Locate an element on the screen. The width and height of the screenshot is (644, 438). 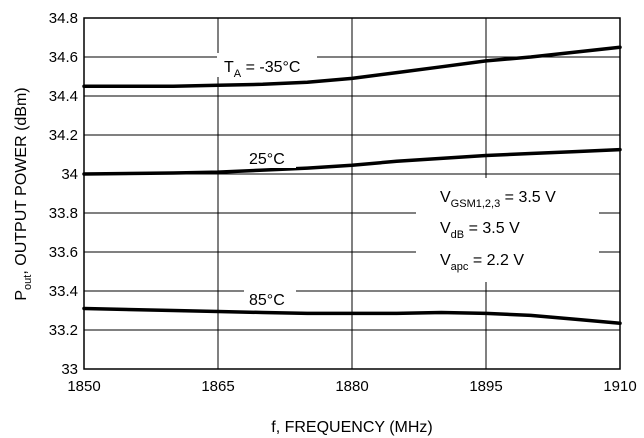
y-tick-label: 33.4 is located at coordinates (63, 291).